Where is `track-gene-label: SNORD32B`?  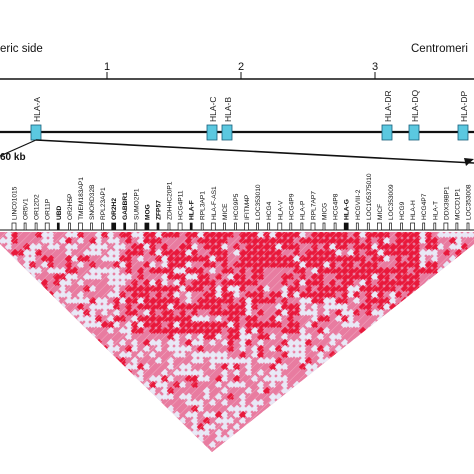
track-gene-label: SNORD32B is located at coordinates (92, 202).